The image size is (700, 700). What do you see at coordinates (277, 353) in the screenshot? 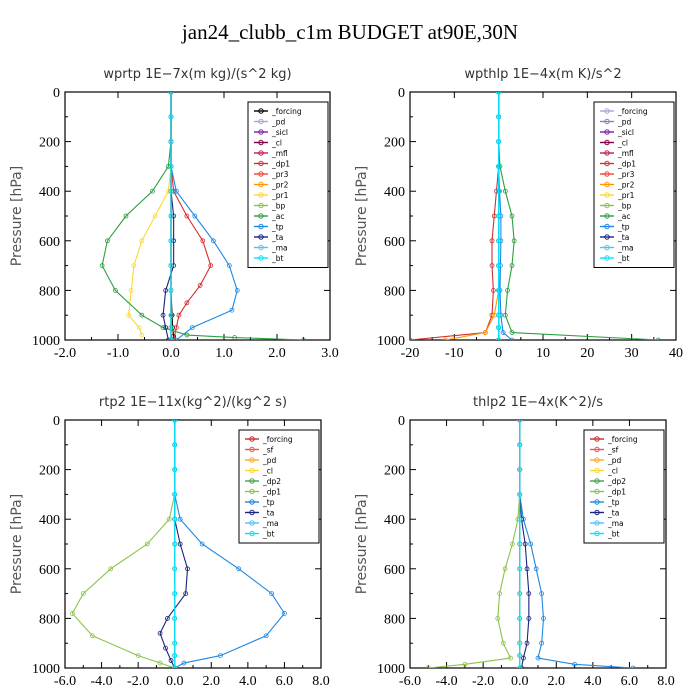
I see `x-tick-label: 2.0` at bounding box center [277, 353].